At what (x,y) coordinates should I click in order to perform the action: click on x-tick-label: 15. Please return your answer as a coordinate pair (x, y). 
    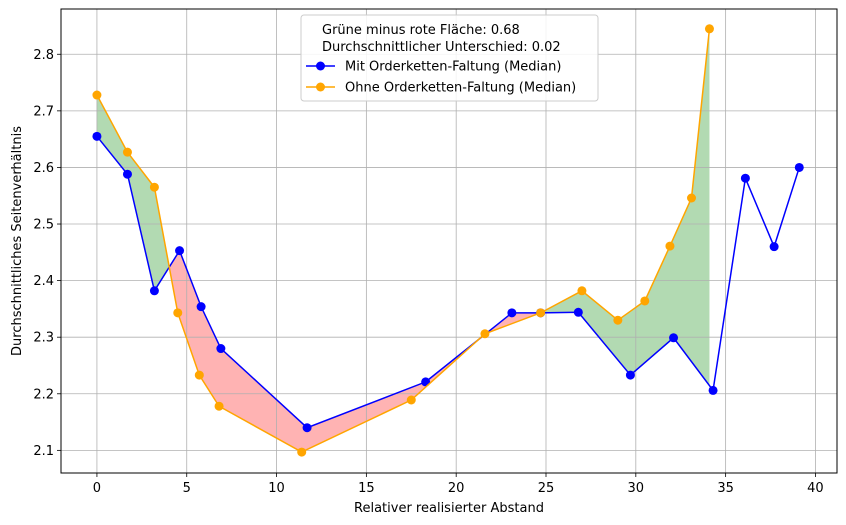
    Looking at the image, I should click on (366, 488).